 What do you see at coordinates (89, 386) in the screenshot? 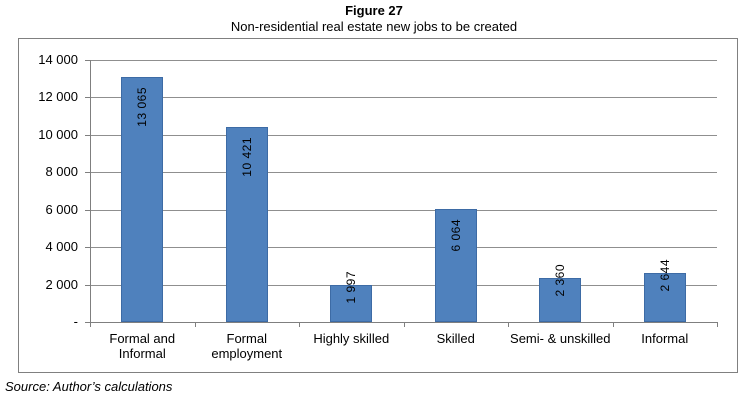
I see `source-note: Source: Author’s calculations` at bounding box center [89, 386].